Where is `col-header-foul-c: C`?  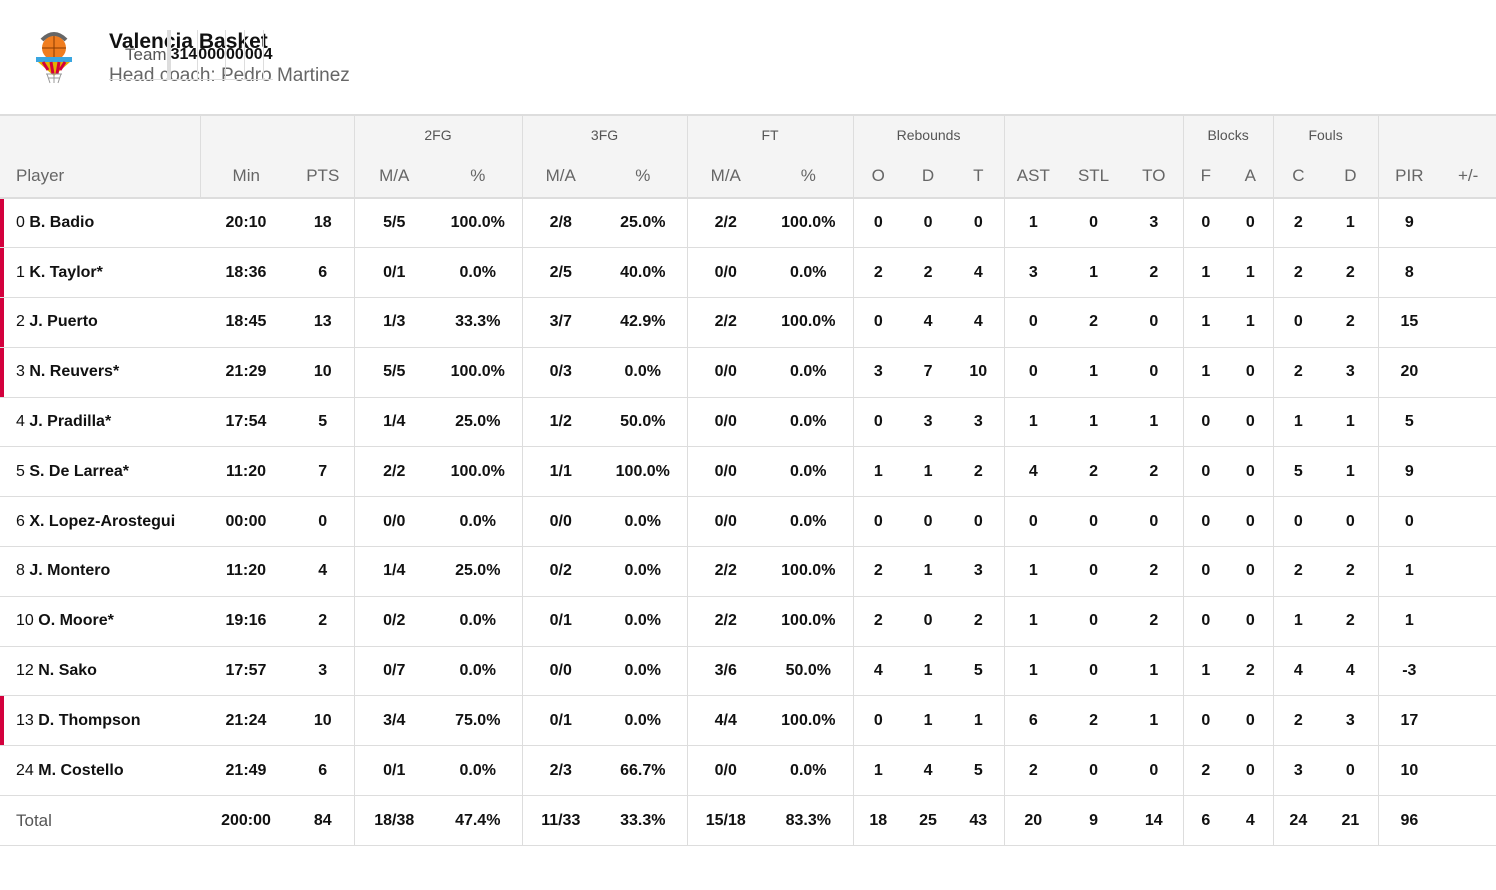
col-header-foul-c: C is located at coordinates (1298, 176).